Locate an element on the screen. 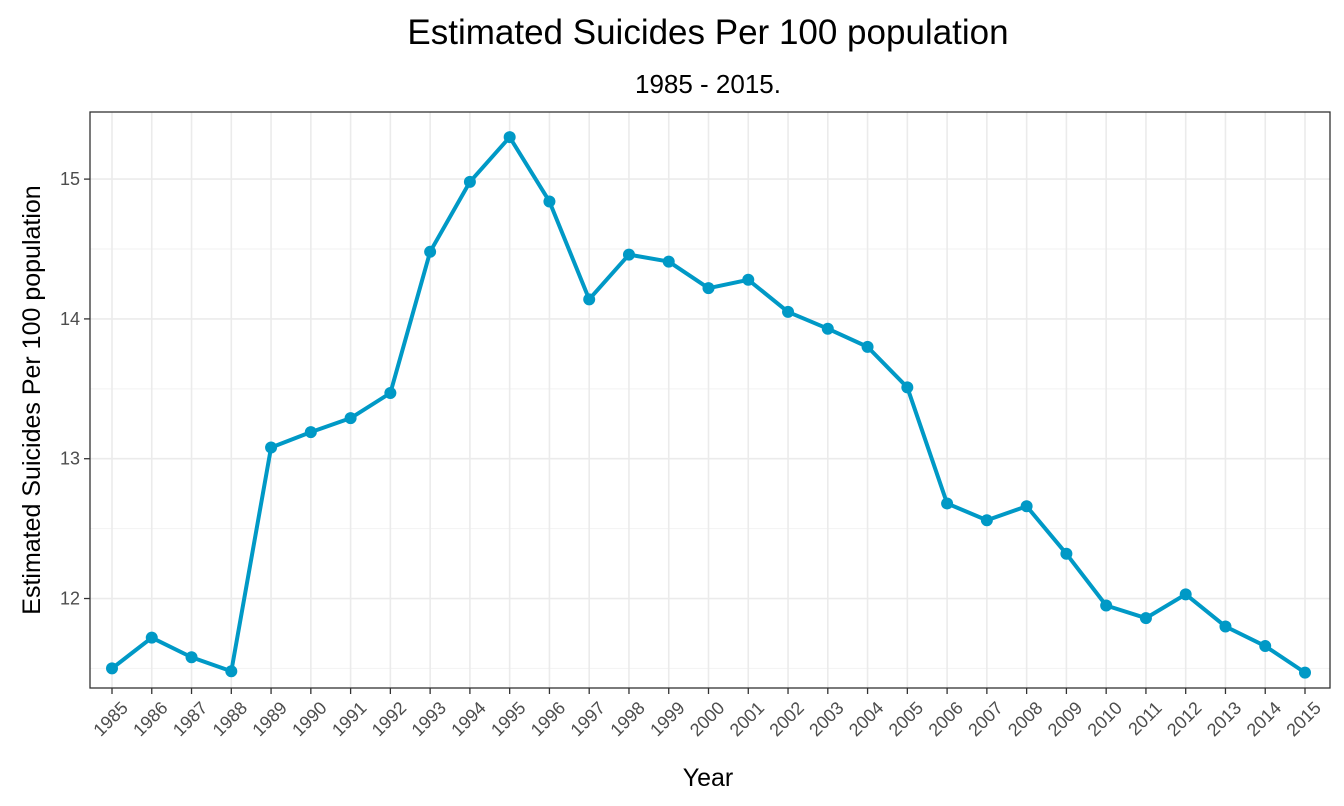  x-tick-label: 2003 is located at coordinates (826, 719).